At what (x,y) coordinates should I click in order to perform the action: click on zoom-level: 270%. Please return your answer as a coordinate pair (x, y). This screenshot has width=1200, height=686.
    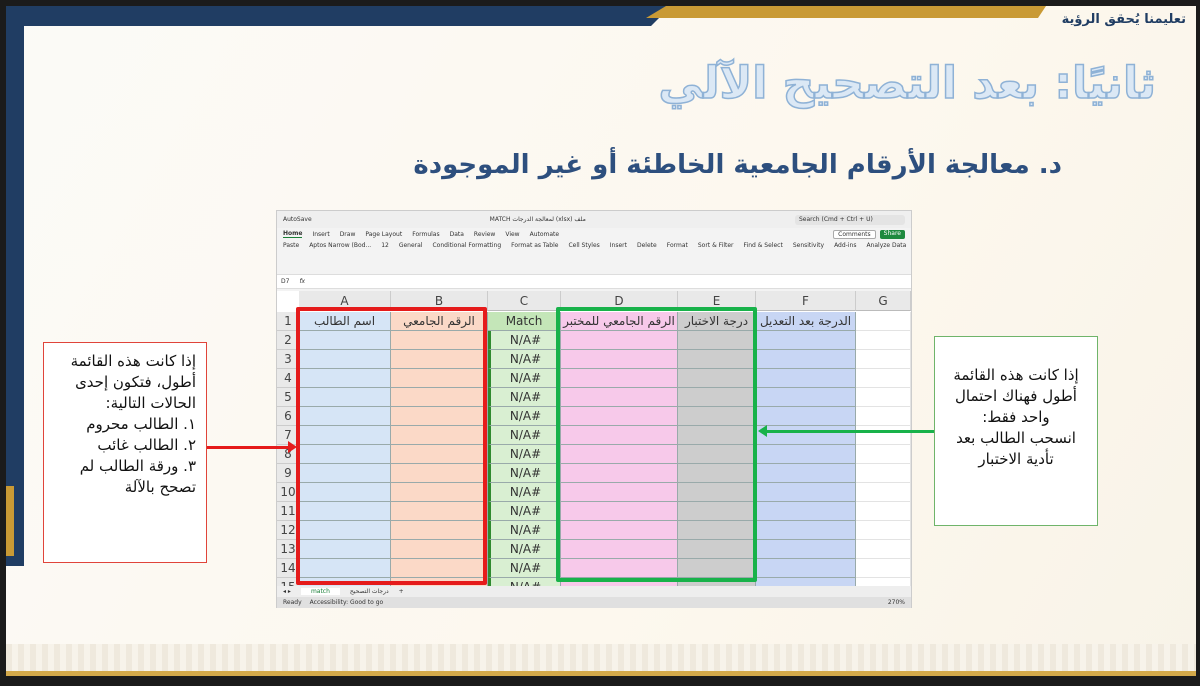
    Looking at the image, I should click on (896, 602).